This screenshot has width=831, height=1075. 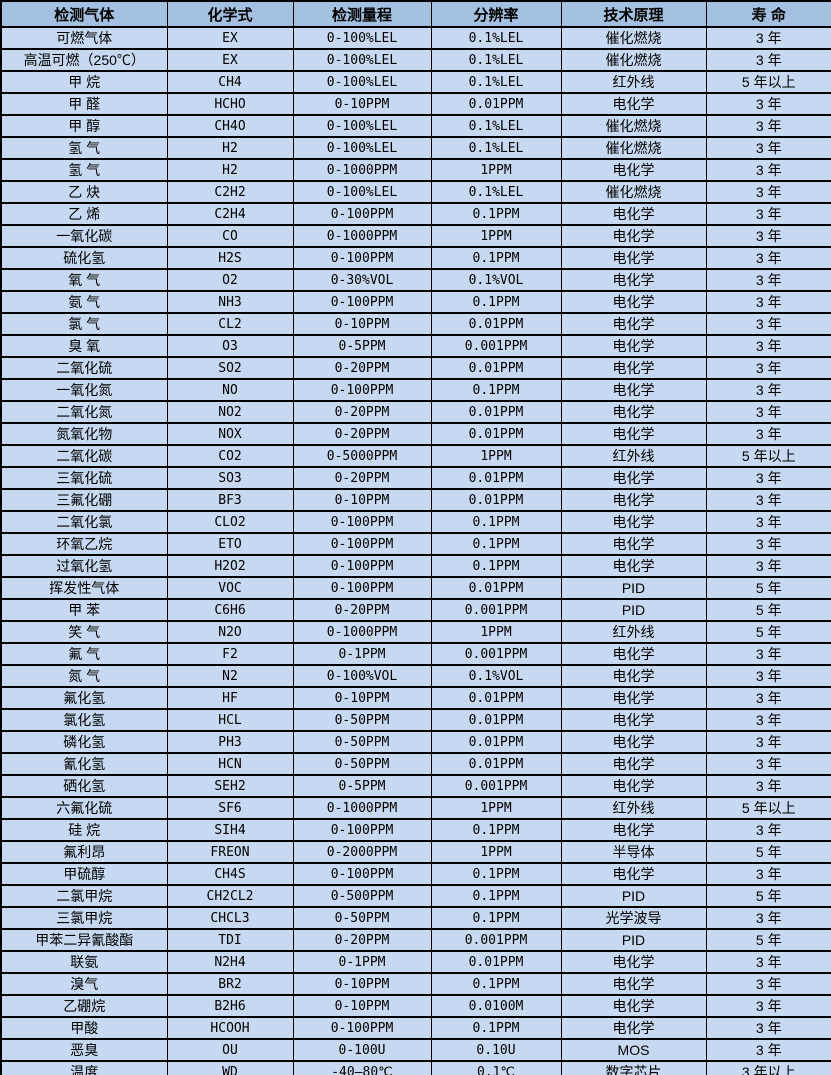 I want to click on resolution-cell: 0.1℃, so click(x=496, y=1067).